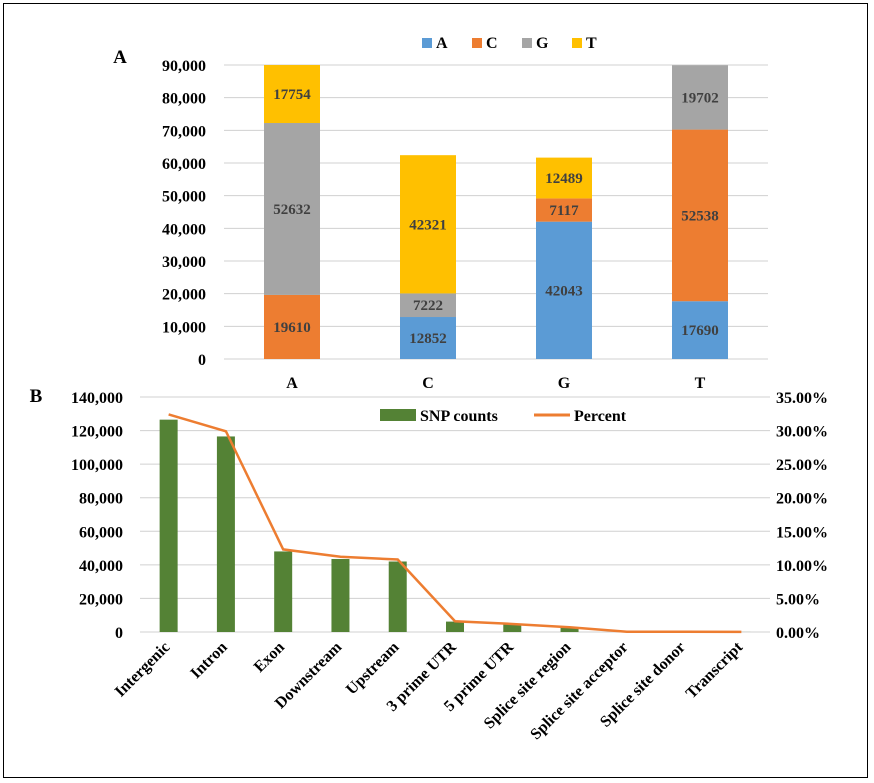 This screenshot has height=783, width=874. What do you see at coordinates (600, 416) in the screenshot?
I see `panel-b-legend-label: Percent` at bounding box center [600, 416].